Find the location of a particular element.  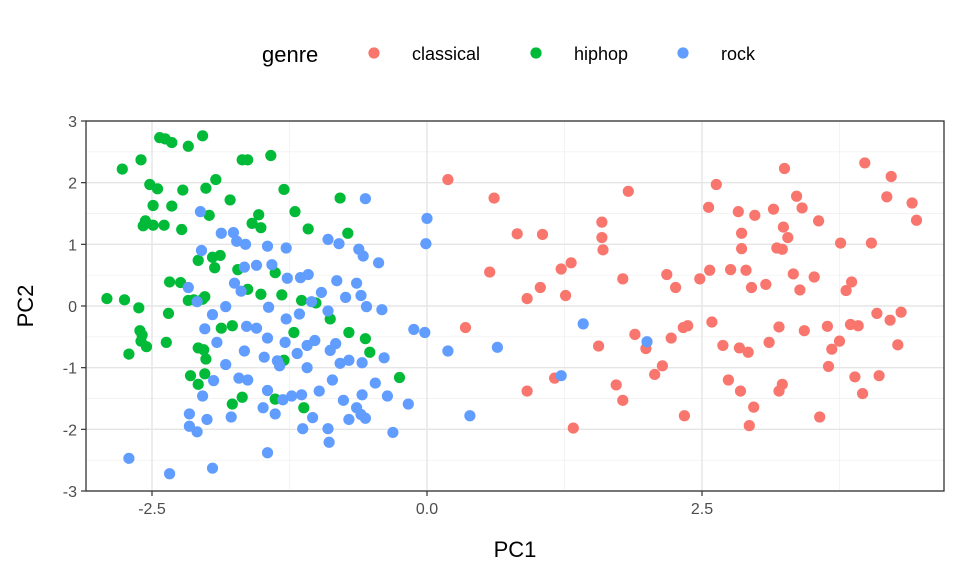

y-axis: -3 -2 -1 0 1 2 3 is located at coordinates (74, 307).